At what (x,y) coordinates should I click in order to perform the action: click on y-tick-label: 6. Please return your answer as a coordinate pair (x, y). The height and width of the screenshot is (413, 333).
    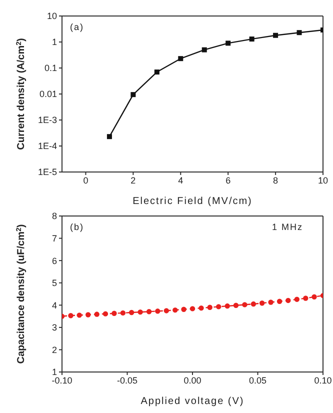
    Looking at the image, I should click on (54, 261).